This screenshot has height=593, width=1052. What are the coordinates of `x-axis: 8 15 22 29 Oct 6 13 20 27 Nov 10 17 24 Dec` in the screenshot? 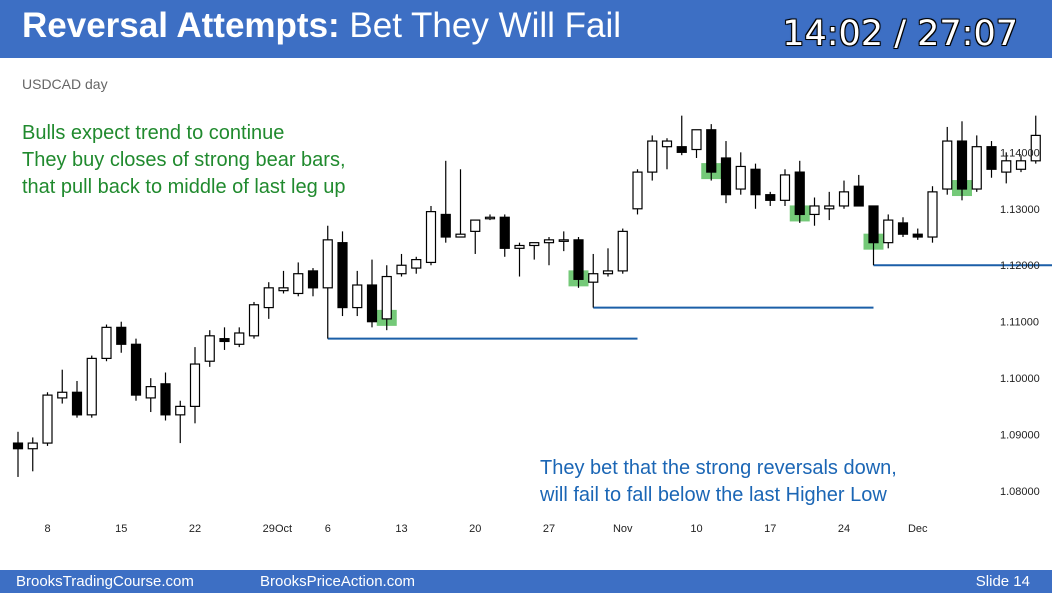 It's located at (486, 529).